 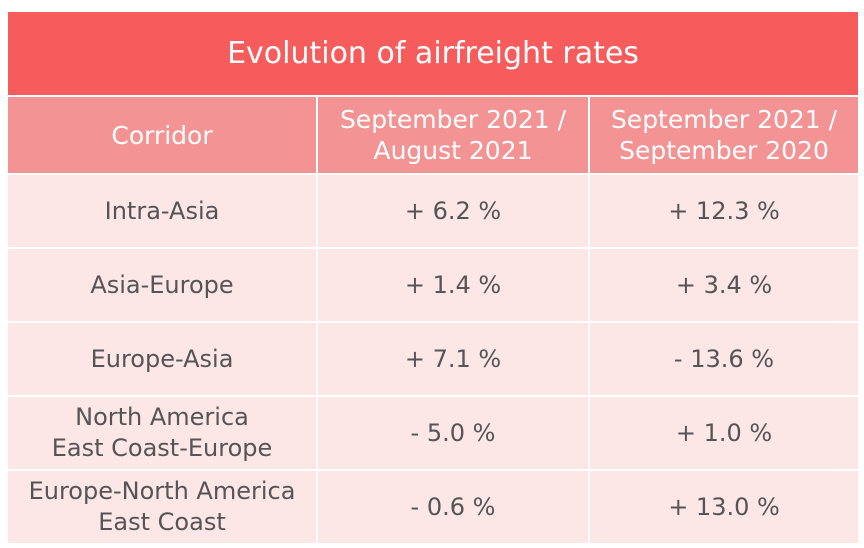 I want to click on corridor-cell: Europe-Asia, so click(x=162, y=359).